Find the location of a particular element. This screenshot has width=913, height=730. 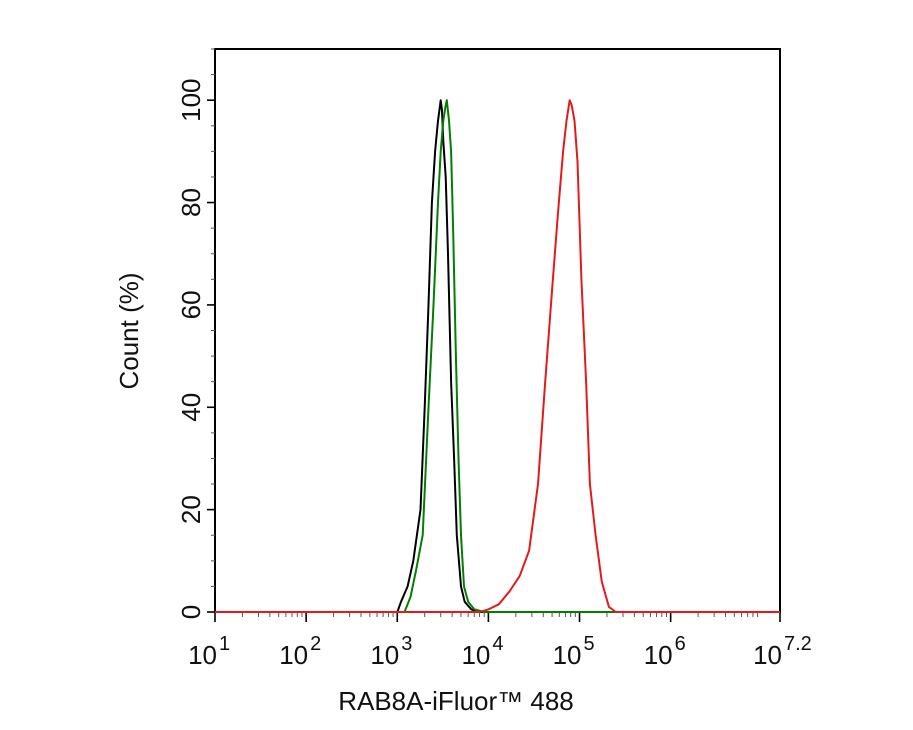

y-tick-label: 0 is located at coordinates (191, 612).